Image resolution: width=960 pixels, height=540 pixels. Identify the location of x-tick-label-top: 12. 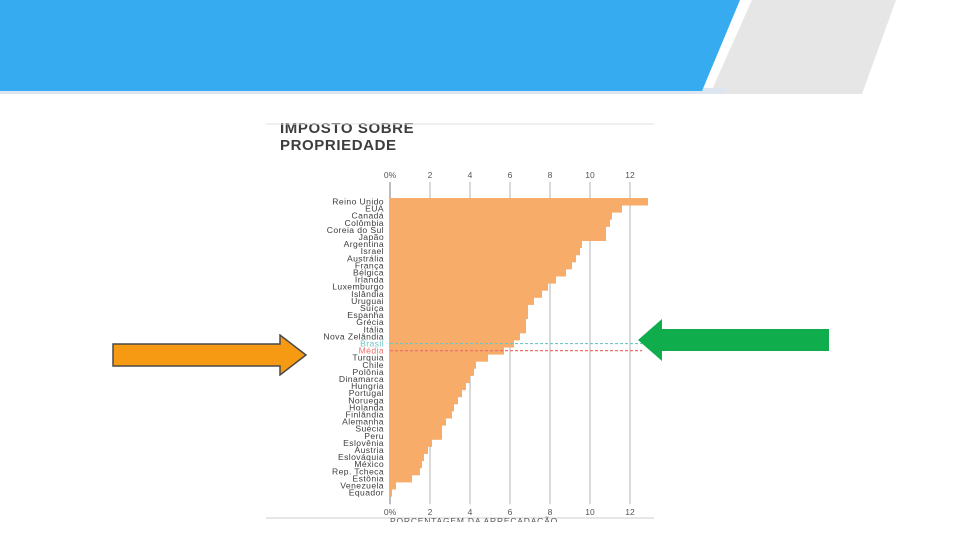
(630, 175).